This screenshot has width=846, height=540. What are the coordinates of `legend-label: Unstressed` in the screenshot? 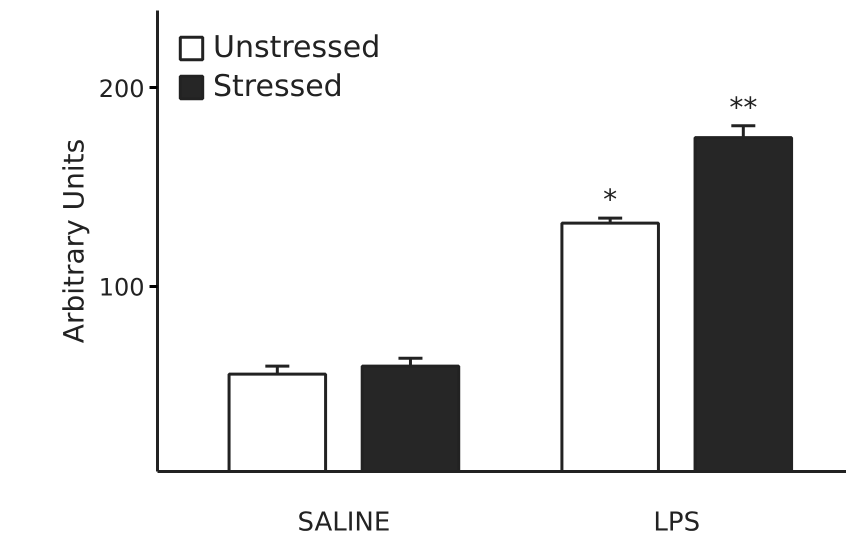 It's located at (296, 47).